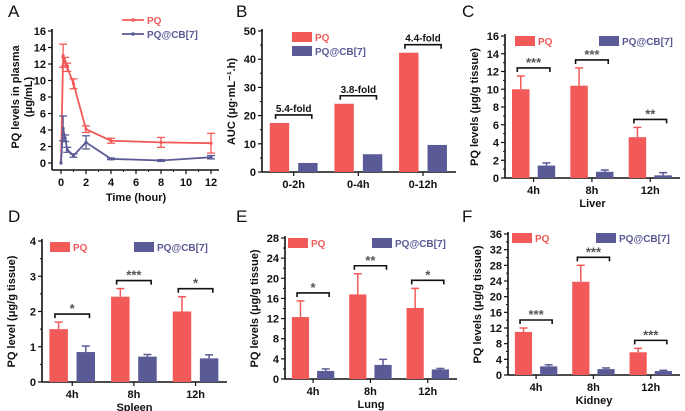 This screenshot has width=685, height=411. I want to click on y-axis-title: PQ levels in plasma, so click(16, 96).